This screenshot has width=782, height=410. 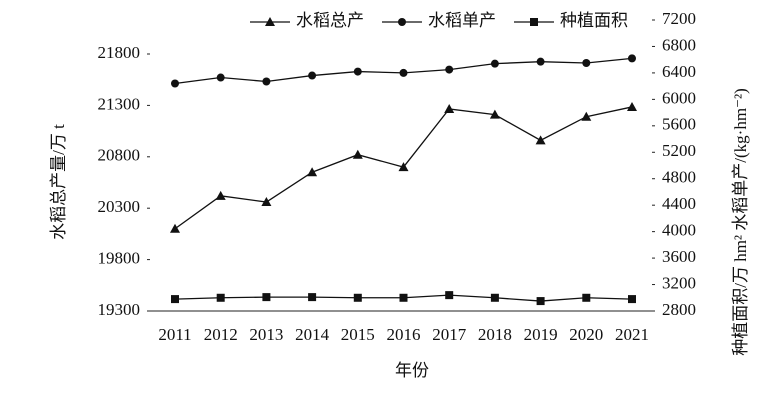 What do you see at coordinates (358, 334) in the screenshot?
I see `x-tick-label: 2015` at bounding box center [358, 334].